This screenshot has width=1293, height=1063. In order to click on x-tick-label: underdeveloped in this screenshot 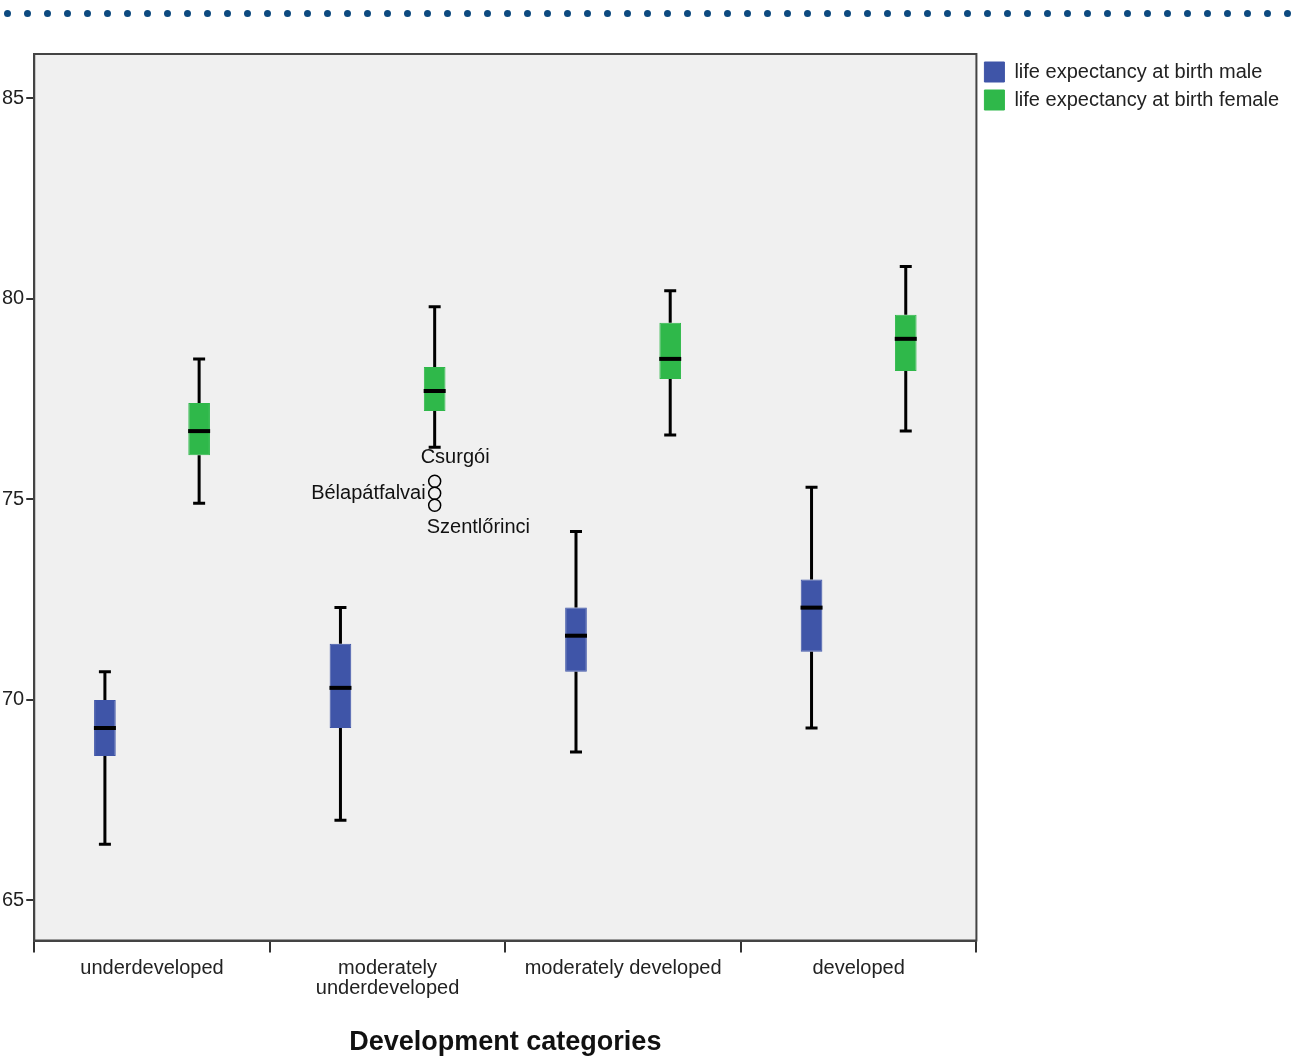, I will do `click(152, 967)`.